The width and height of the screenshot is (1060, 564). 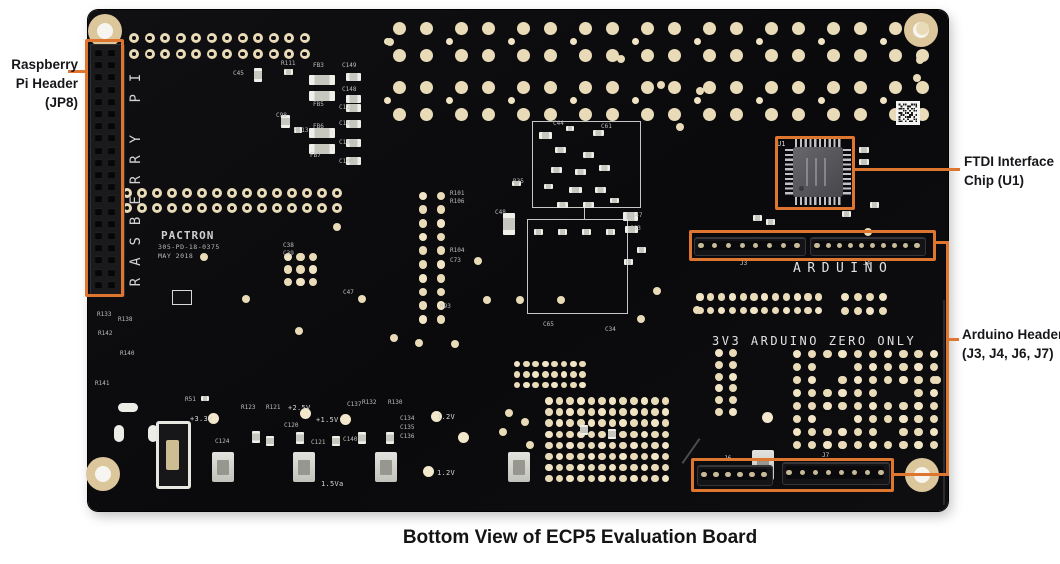 I want to click on silkscreen-header-ref: J3, so click(x=744, y=263).